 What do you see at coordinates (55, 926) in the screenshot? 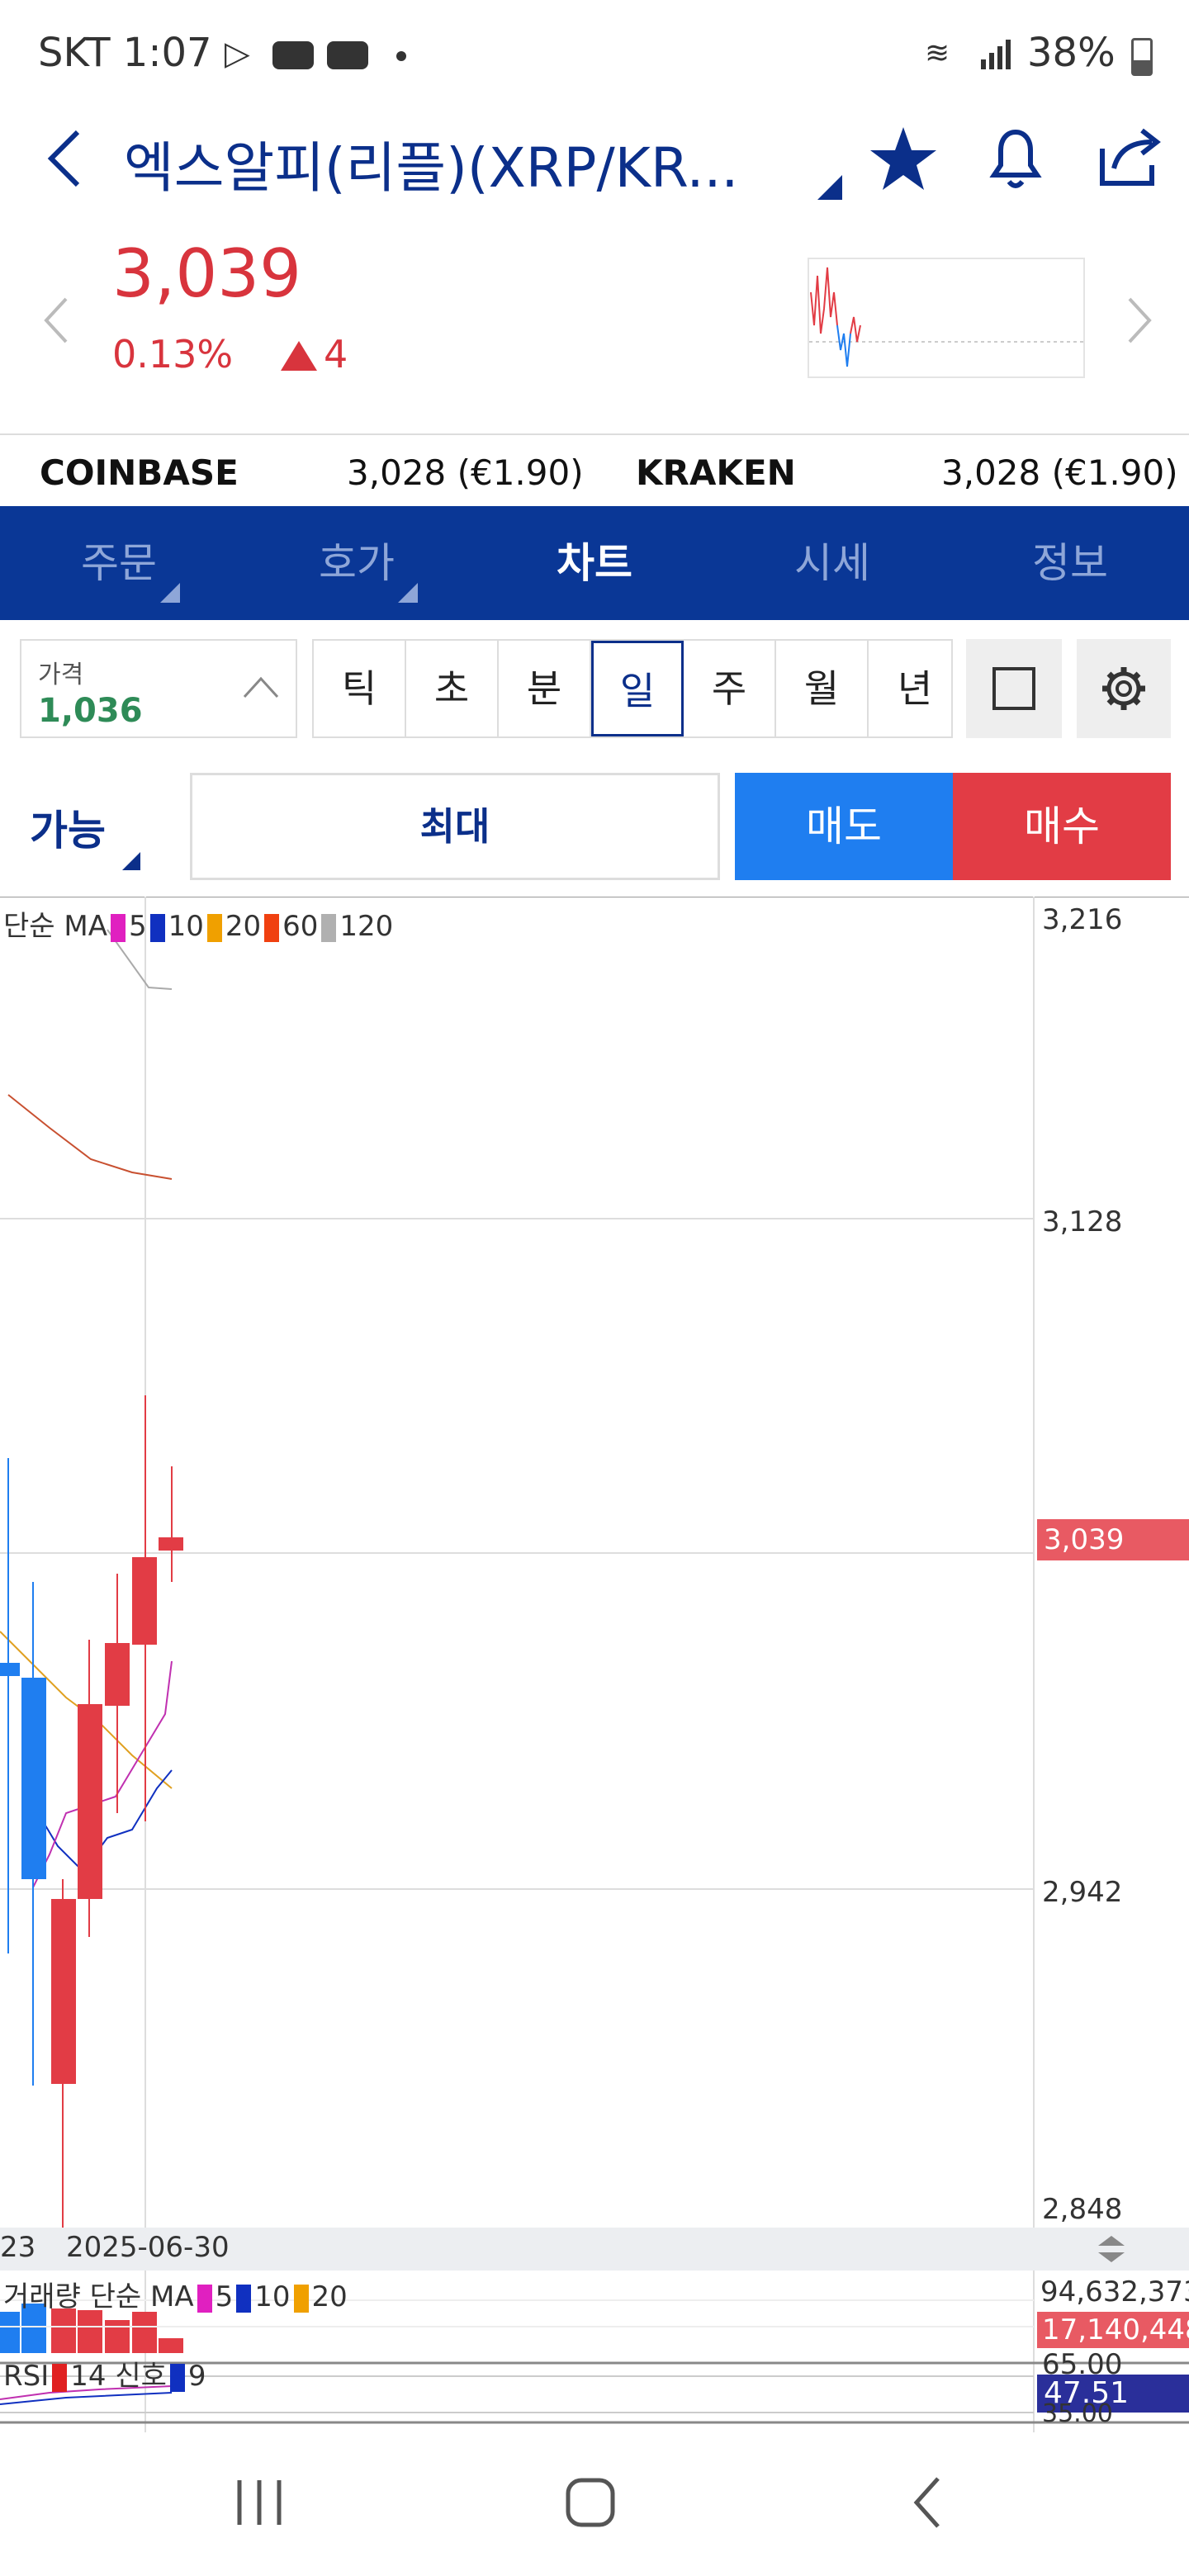
I see `ma-legend-title: 단순 MA` at bounding box center [55, 926].